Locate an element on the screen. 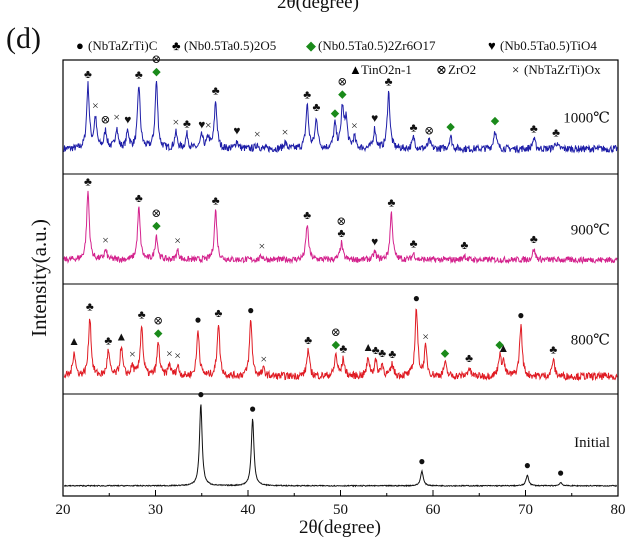  y-axis-label: Intensity(a.u.) is located at coordinates (39, 278).